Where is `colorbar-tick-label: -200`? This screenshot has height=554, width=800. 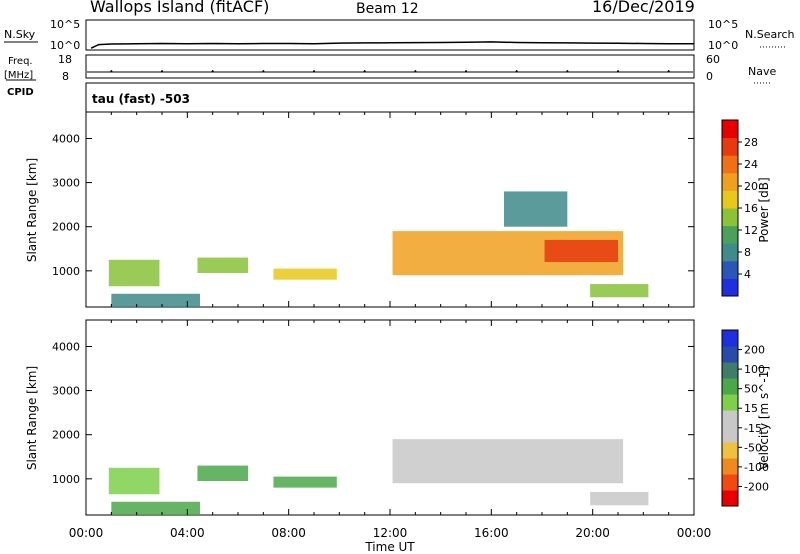 colorbar-tick-label: -200 is located at coordinates (756, 486).